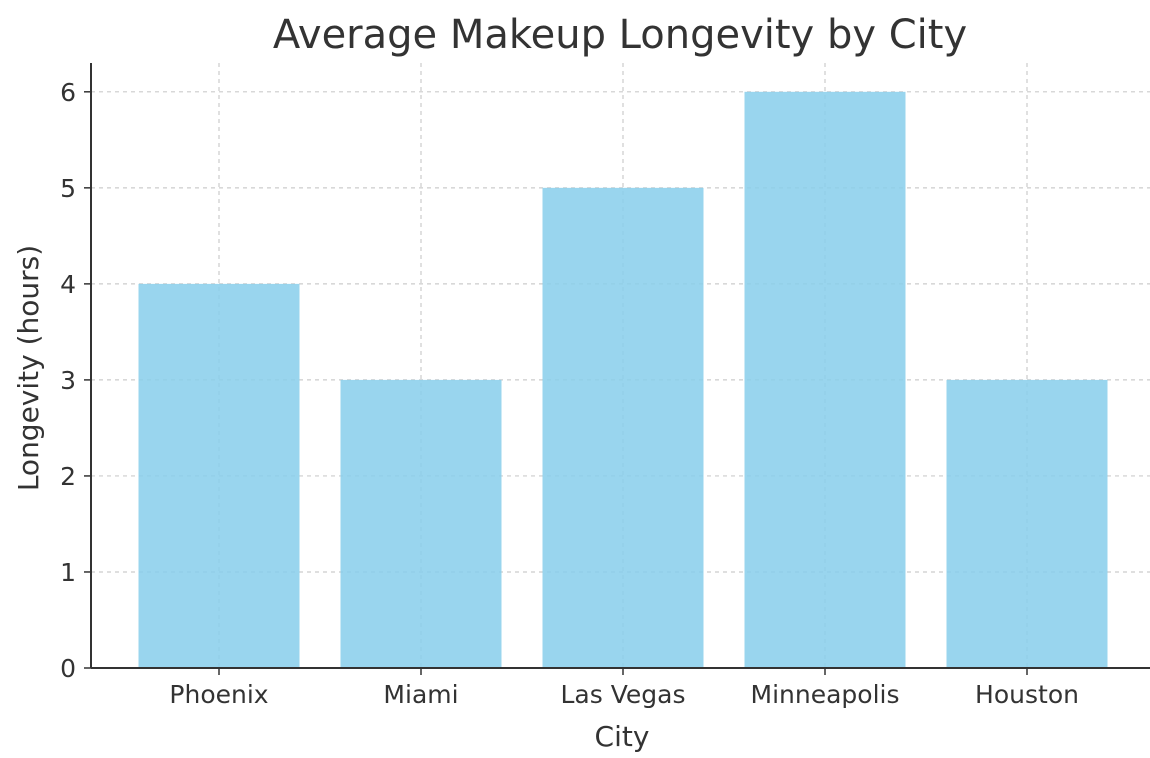 Image resolution: width=1150 pixels, height=758 pixels. Describe the element at coordinates (218, 694) in the screenshot. I see `x-tick-label: Phoenix` at that location.